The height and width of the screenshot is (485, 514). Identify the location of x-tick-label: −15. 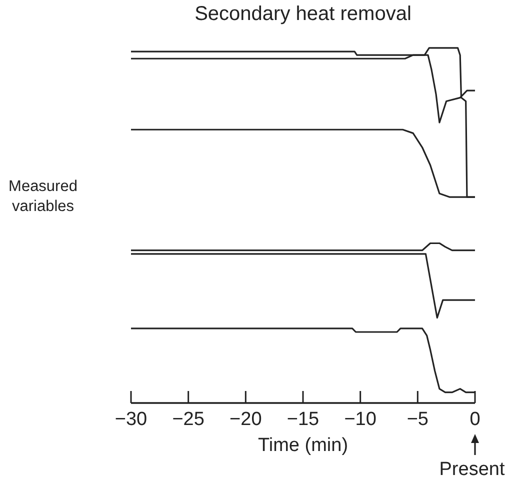
(303, 419).